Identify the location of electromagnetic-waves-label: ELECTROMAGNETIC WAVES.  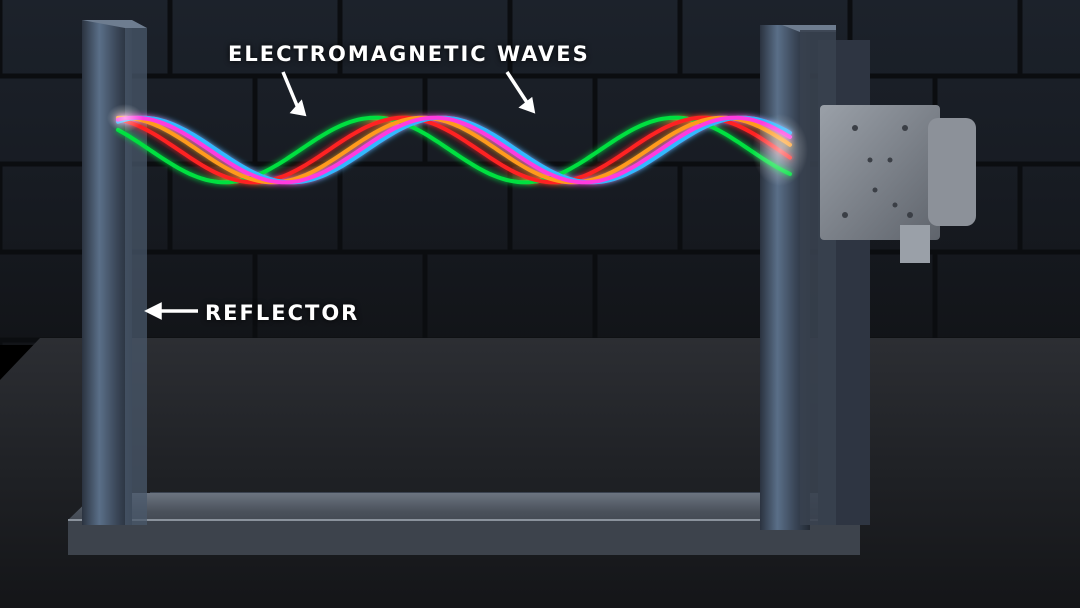
(409, 54).